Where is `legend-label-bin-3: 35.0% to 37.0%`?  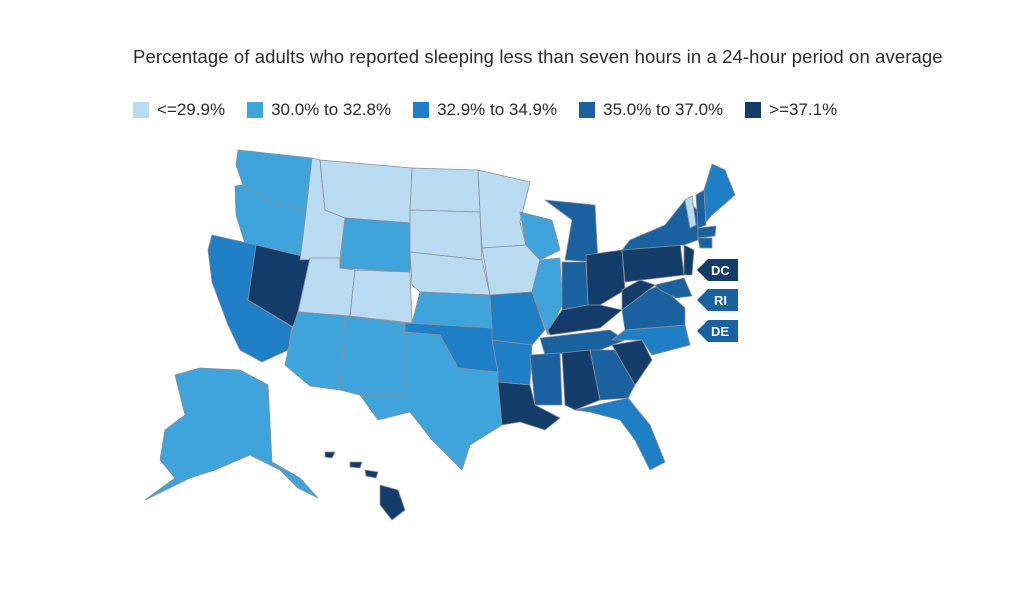 legend-label-bin-3: 35.0% to 37.0% is located at coordinates (663, 109).